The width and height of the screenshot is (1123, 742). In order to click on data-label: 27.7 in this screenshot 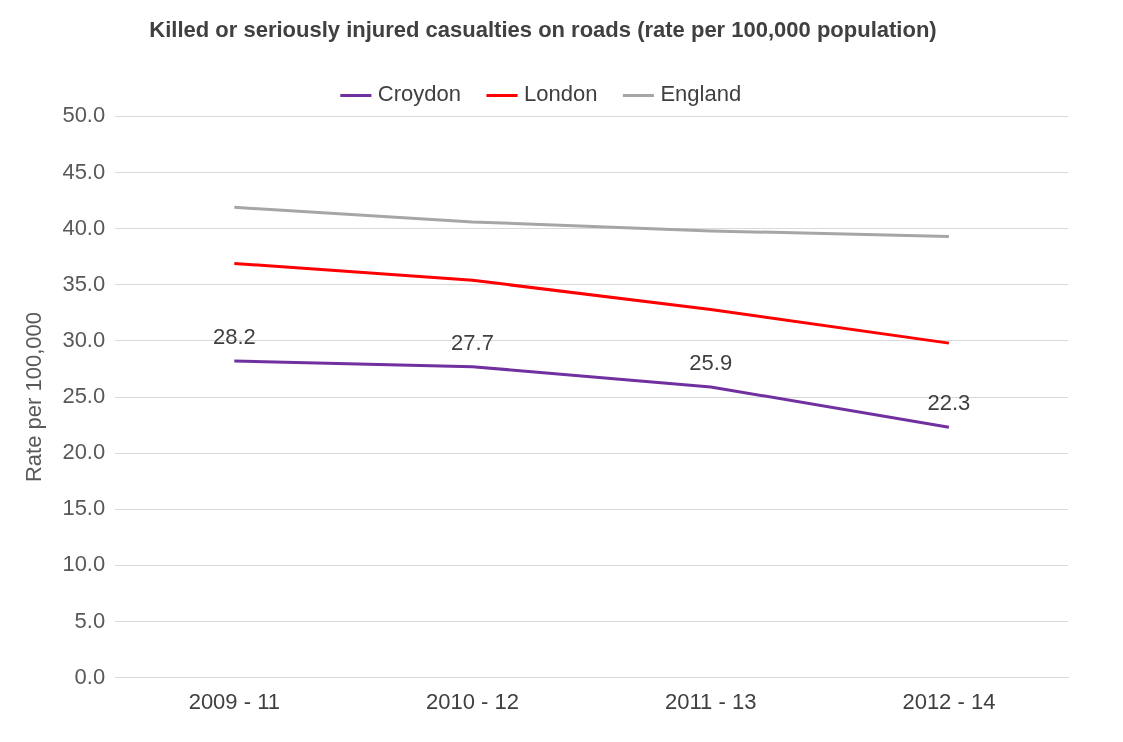, I will do `click(472, 342)`.